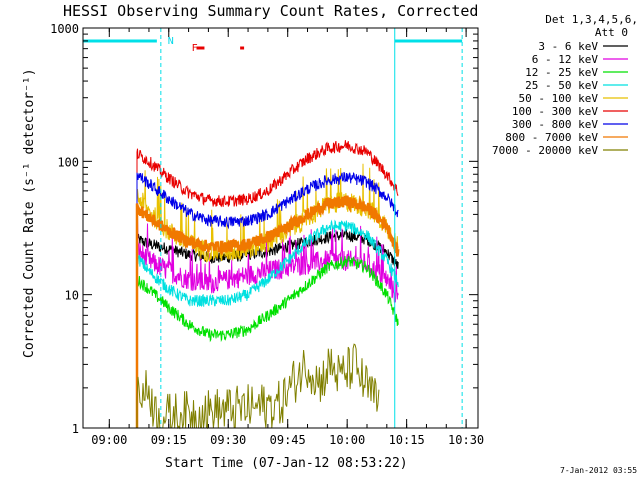 The width and height of the screenshot is (640, 480). What do you see at coordinates (347, 440) in the screenshot?
I see `x-tick-label: 10:00` at bounding box center [347, 440].